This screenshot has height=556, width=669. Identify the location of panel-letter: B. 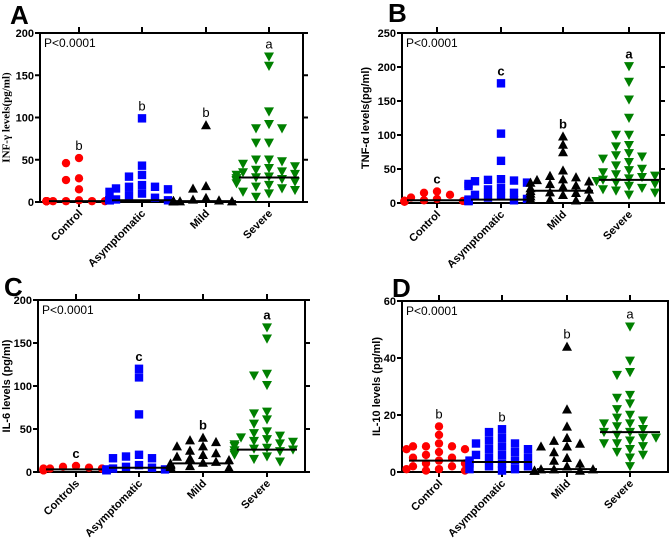
(397, 14).